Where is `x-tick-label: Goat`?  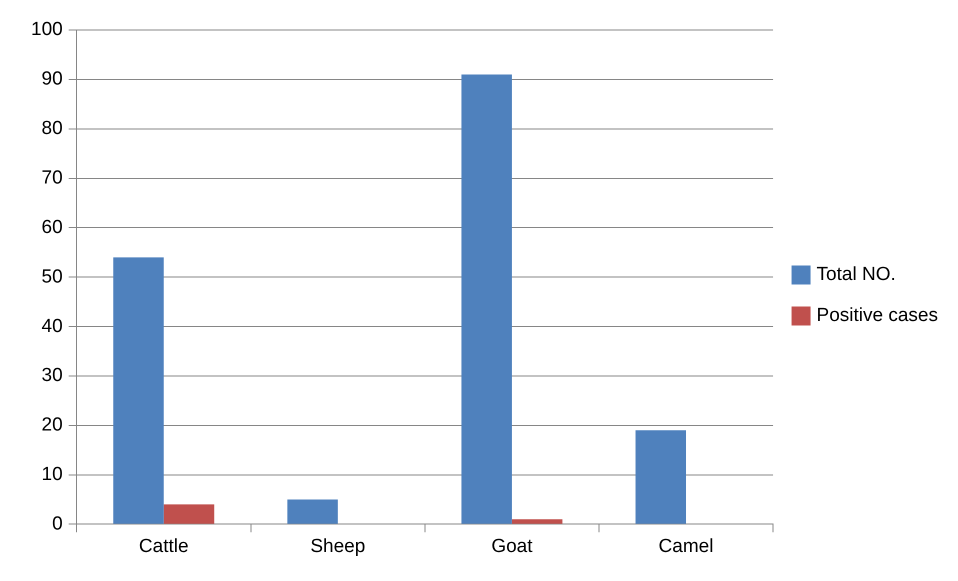 x-tick-label: Goat is located at coordinates (512, 546).